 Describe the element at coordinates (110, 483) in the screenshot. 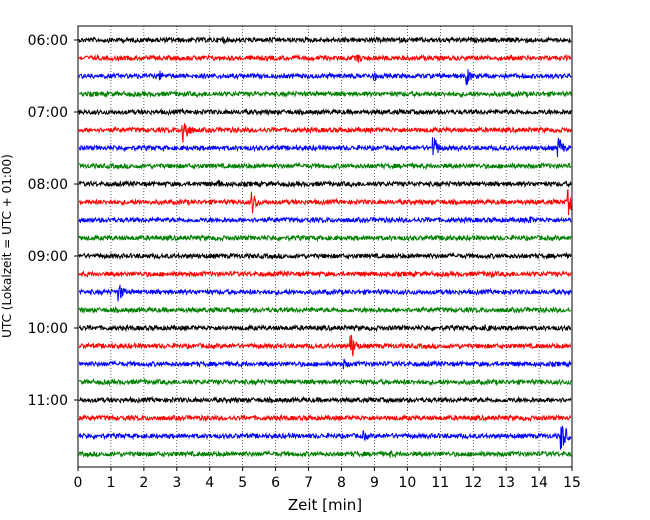

I see `x-tick-label: 1` at that location.